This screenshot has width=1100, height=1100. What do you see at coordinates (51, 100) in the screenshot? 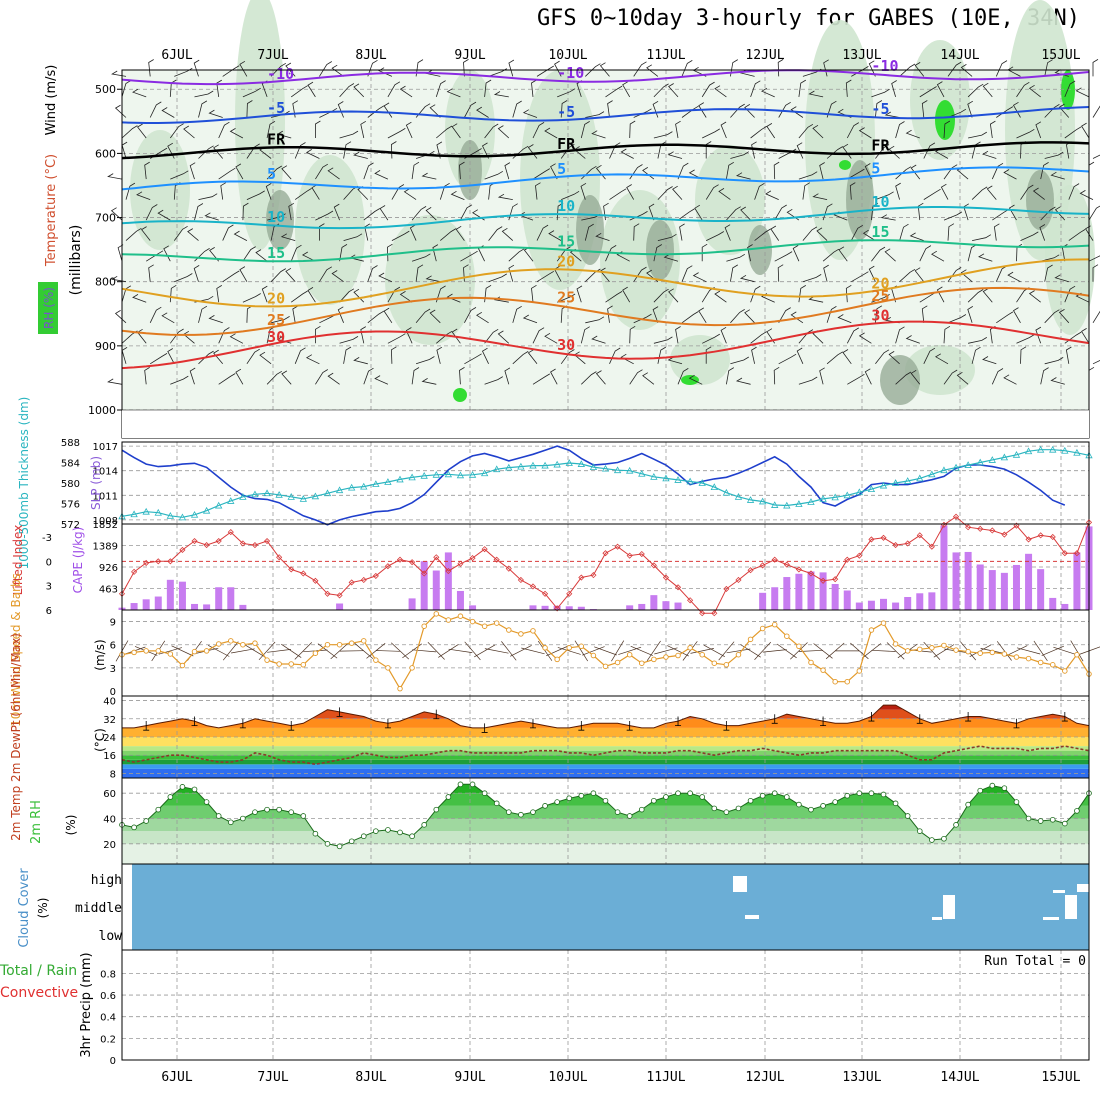
I see `upper-title-wind: Wind (m/s)` at bounding box center [51, 100].